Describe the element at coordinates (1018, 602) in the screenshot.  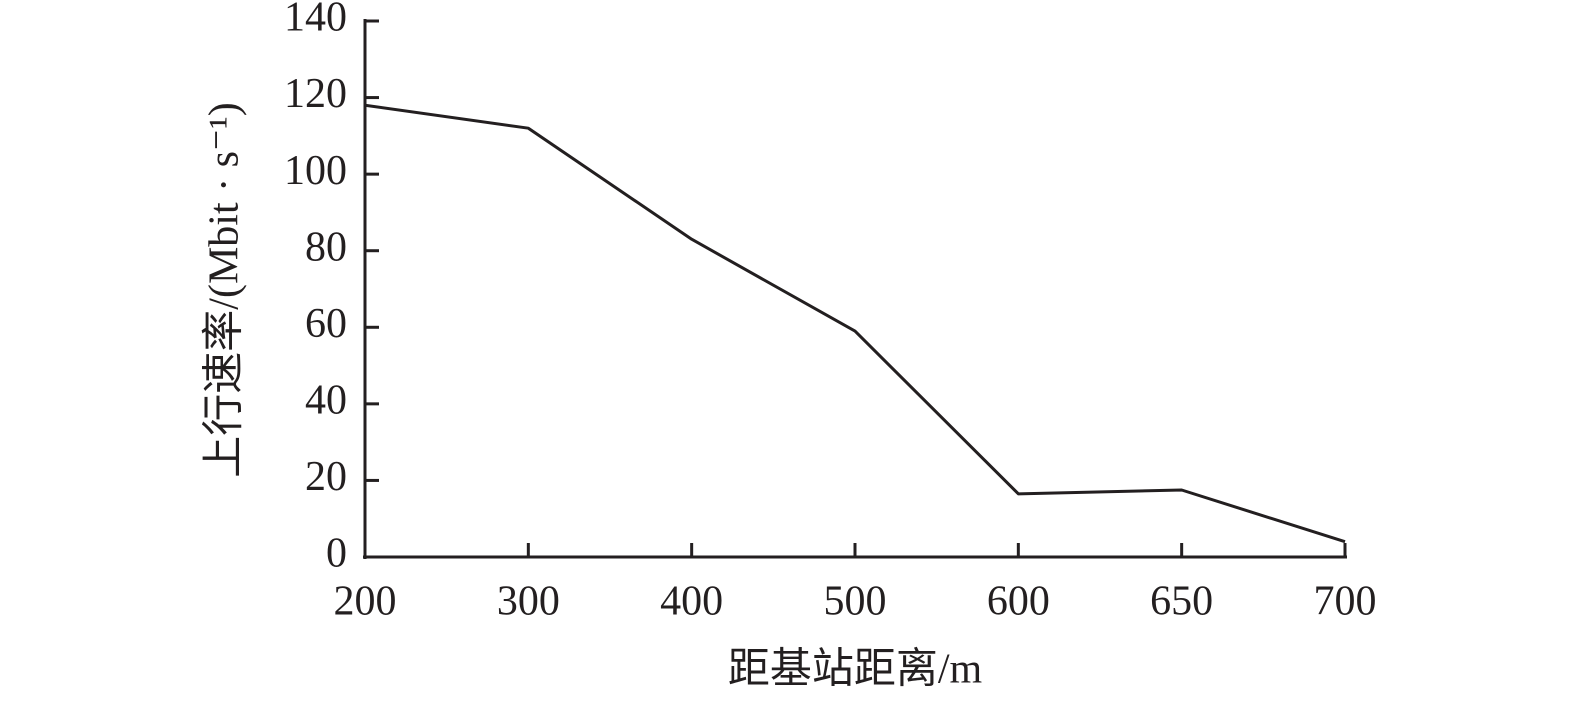
I see `x-tick-label: 600` at that location.